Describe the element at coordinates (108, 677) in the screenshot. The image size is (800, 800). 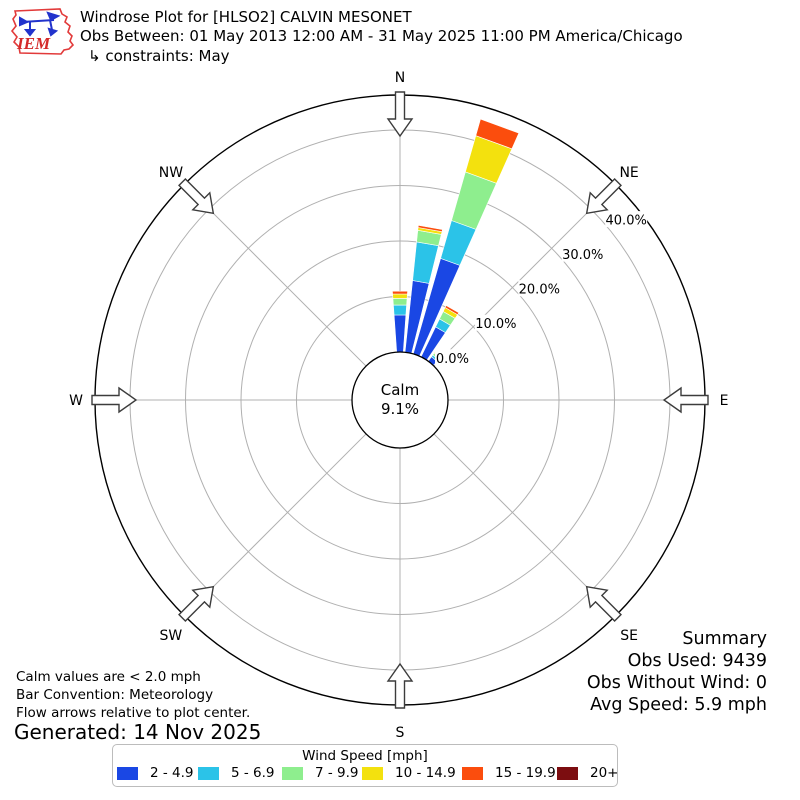
I see `footnote-calm: Calm values are < 2.0 mph` at that location.